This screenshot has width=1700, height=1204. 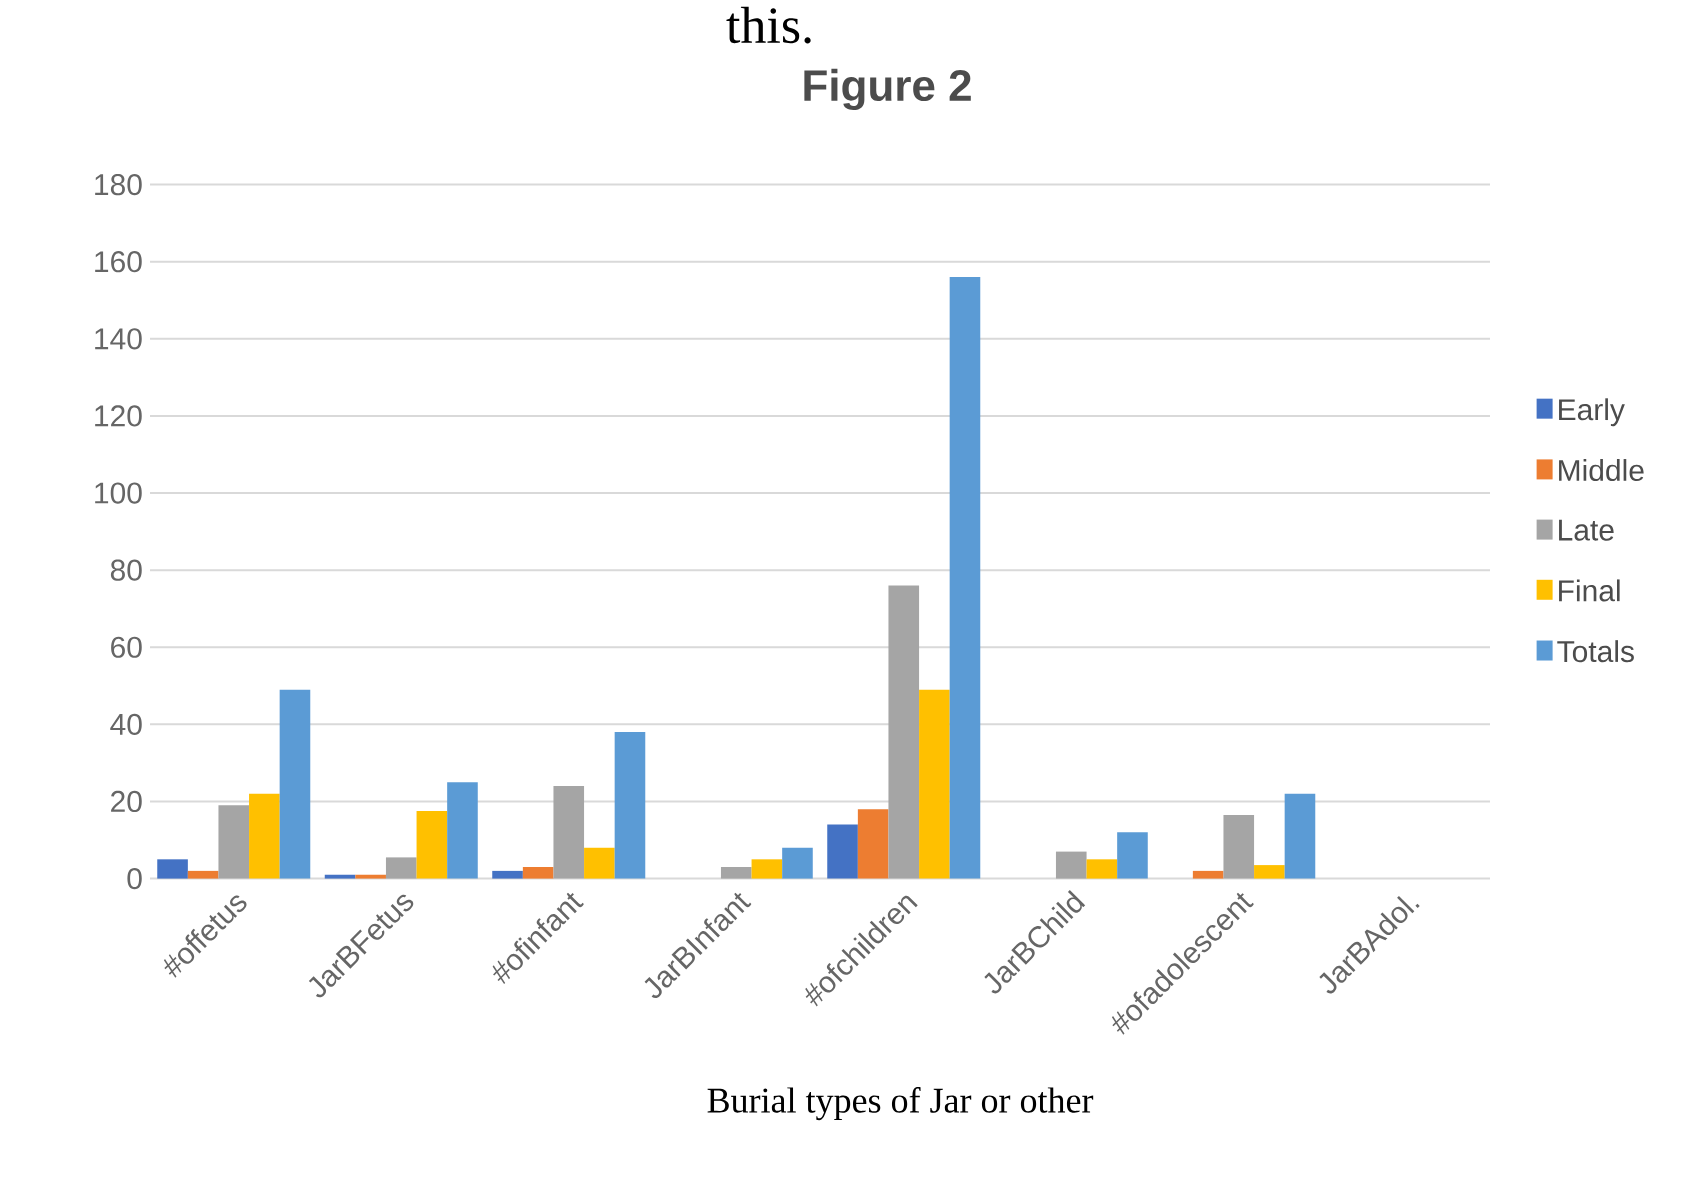 I want to click on y-tick-label: 0, so click(x=134, y=879).